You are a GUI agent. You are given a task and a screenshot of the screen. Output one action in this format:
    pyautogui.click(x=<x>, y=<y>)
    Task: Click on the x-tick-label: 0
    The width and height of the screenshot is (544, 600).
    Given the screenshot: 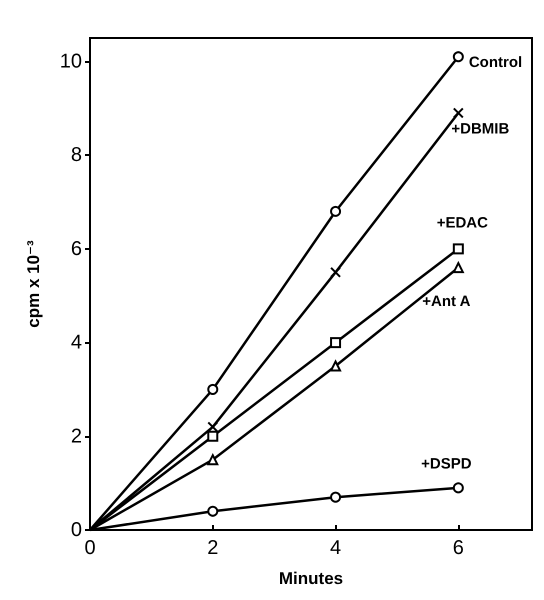 What is the action you would take?
    pyautogui.click(x=90, y=548)
    